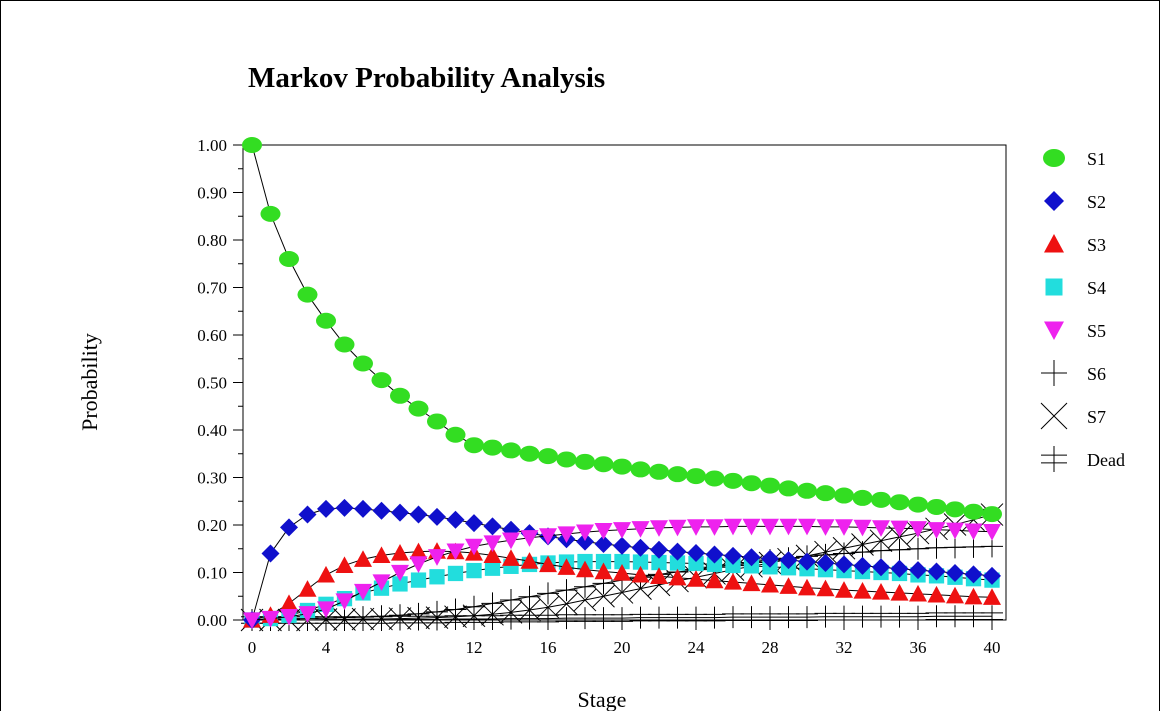 This screenshot has height=711, width=1160. I want to click on legend-label: S2, so click(1096, 202).